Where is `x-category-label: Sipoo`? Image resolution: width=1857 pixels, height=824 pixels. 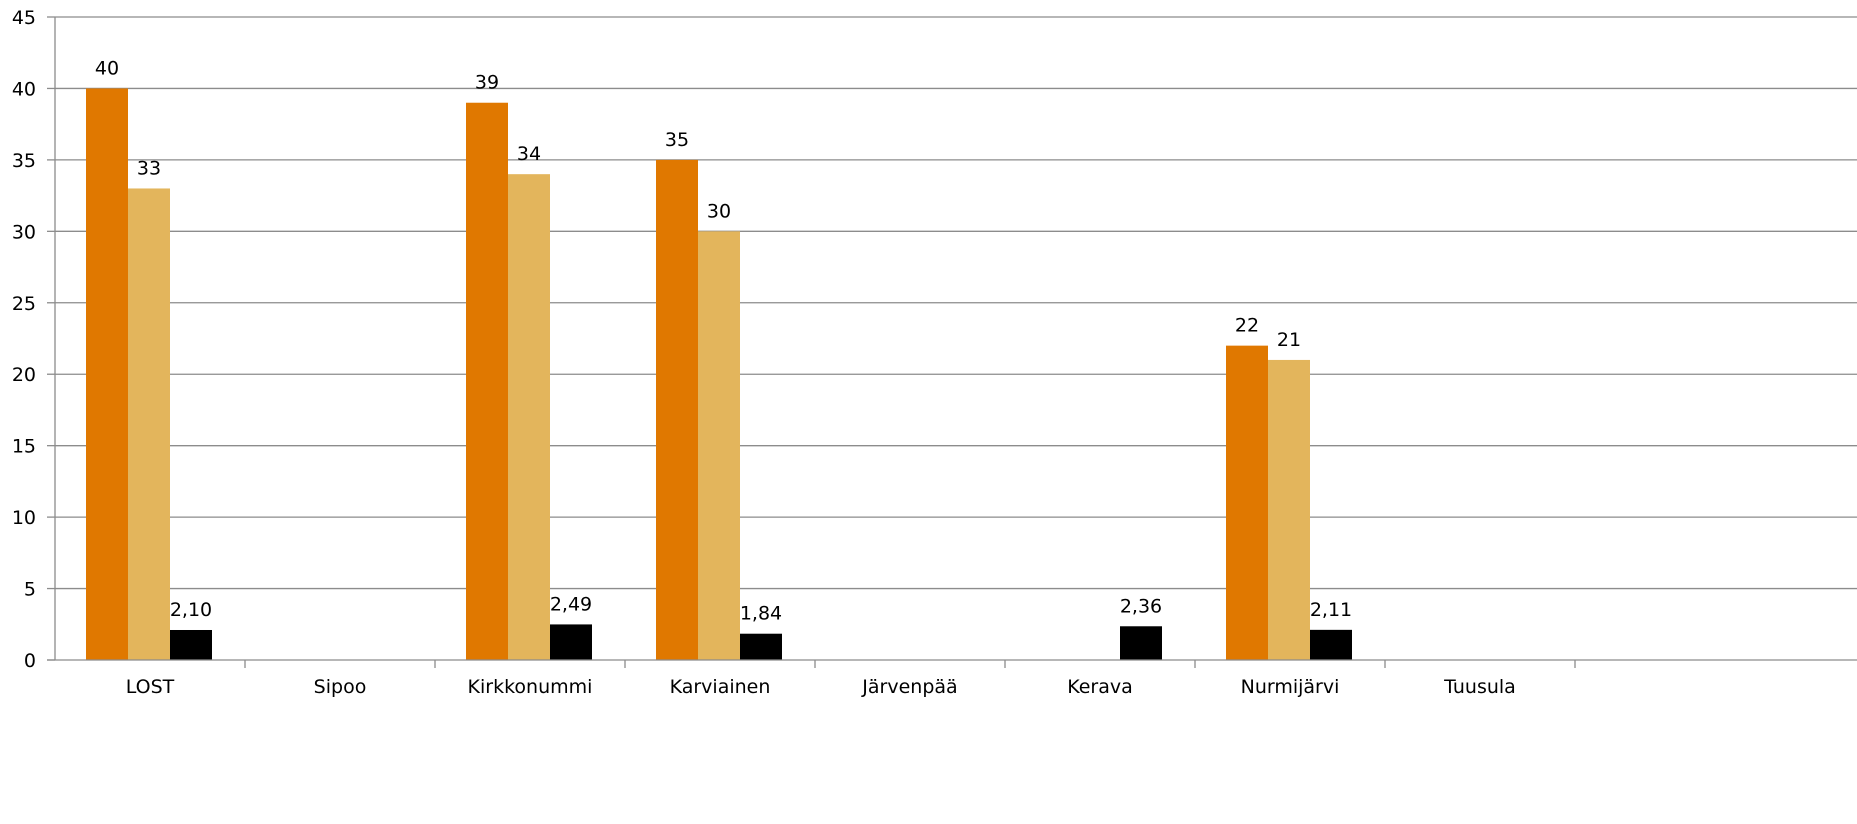 x-category-label: Sipoo is located at coordinates (340, 687).